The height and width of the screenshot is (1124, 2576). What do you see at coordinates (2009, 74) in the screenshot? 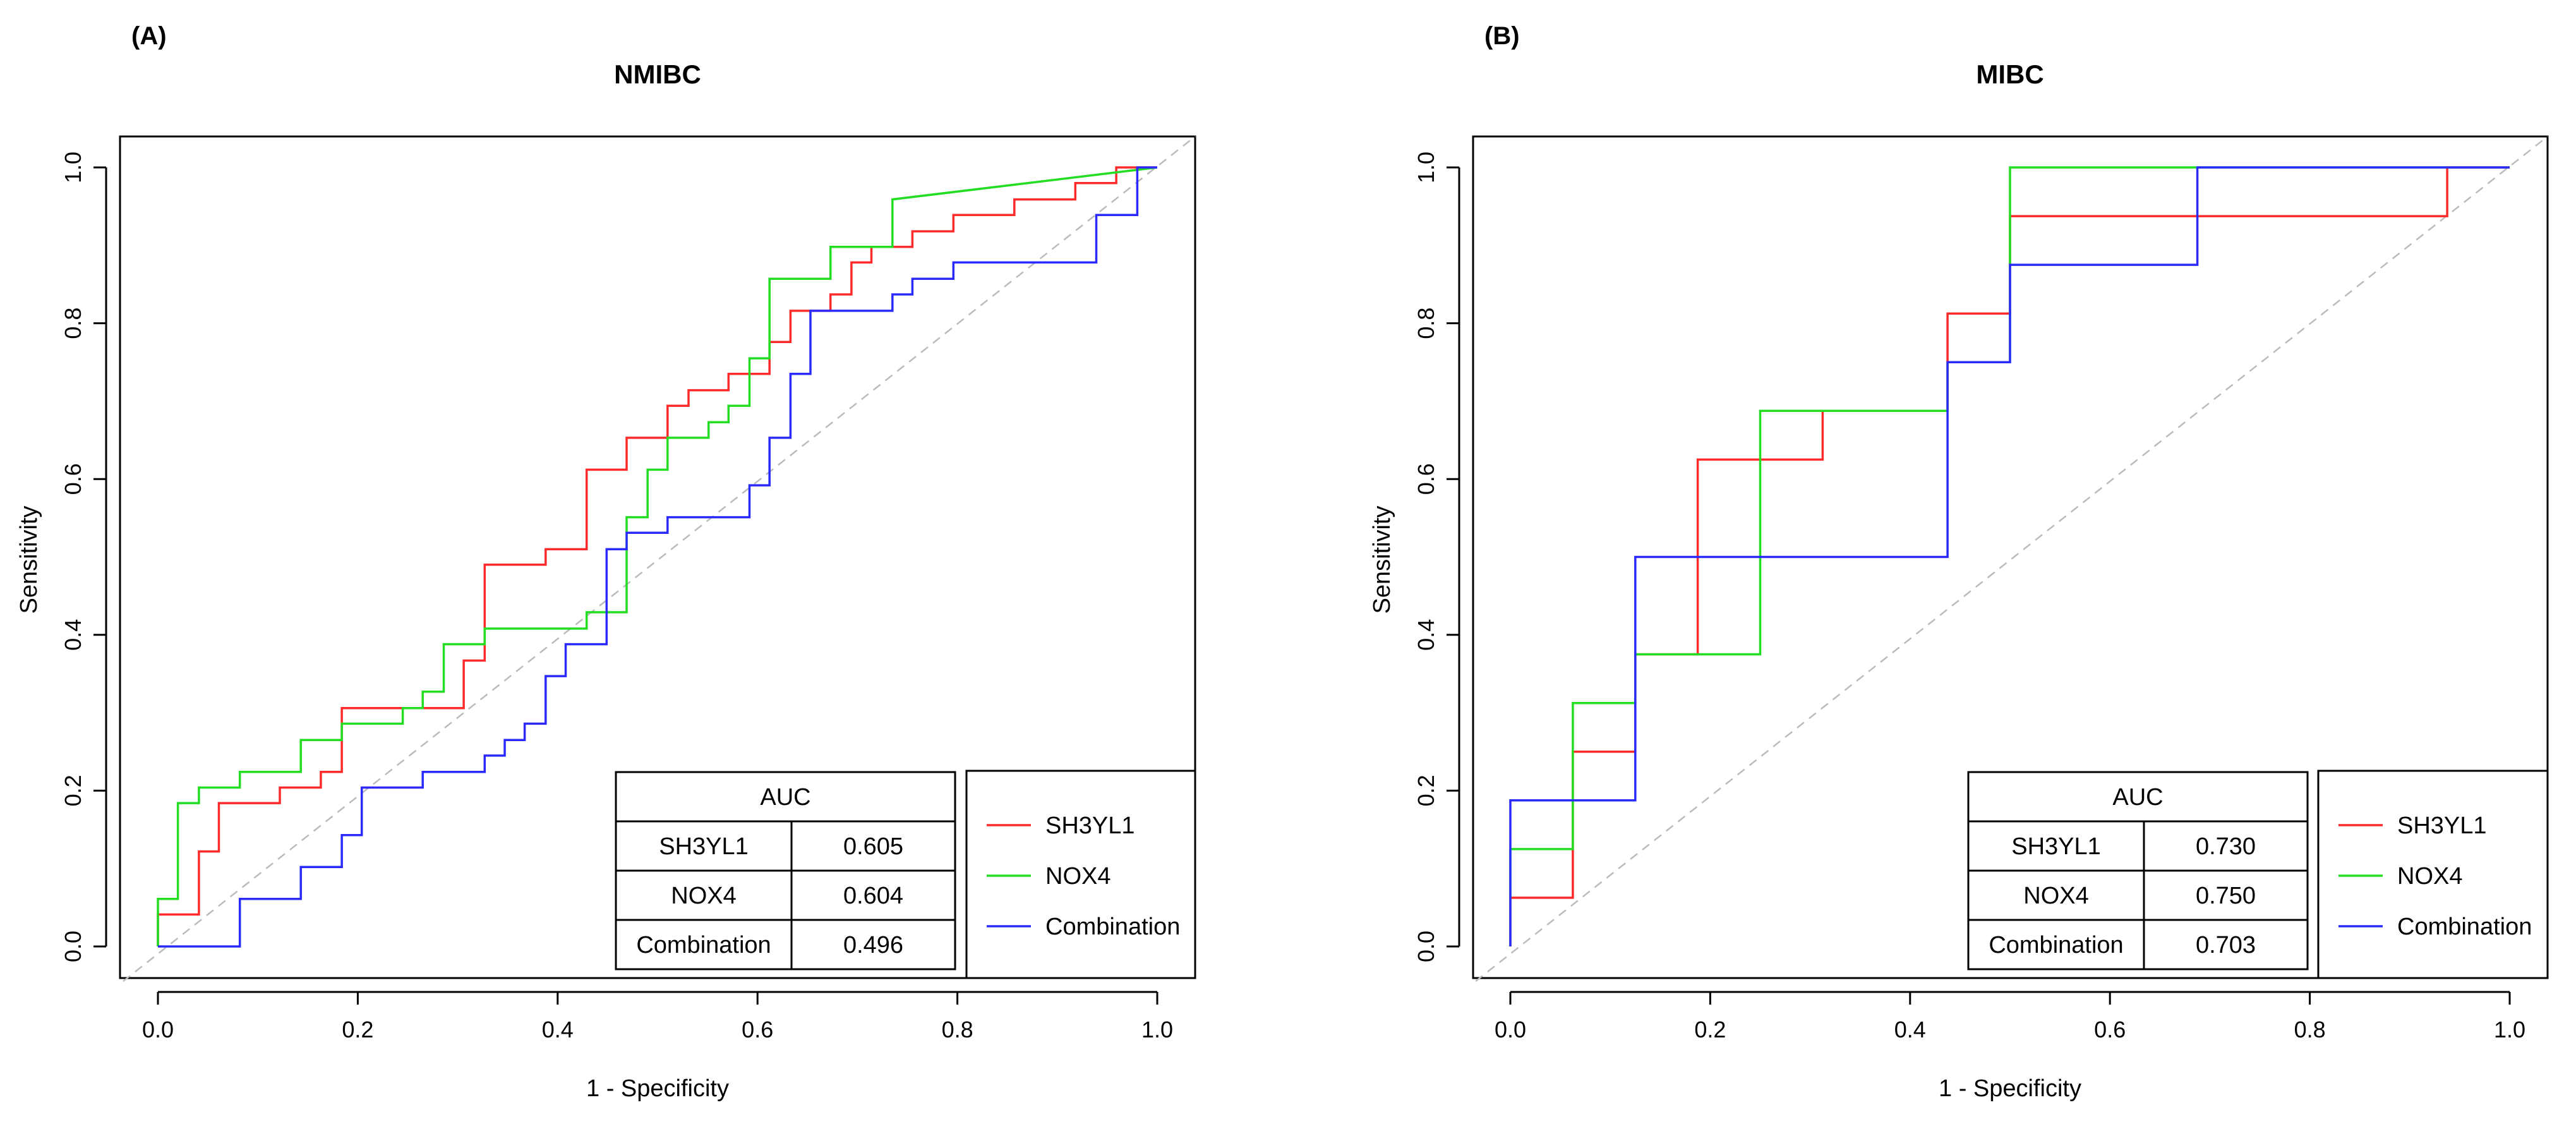
I see `chart-title: MIBC` at bounding box center [2009, 74].